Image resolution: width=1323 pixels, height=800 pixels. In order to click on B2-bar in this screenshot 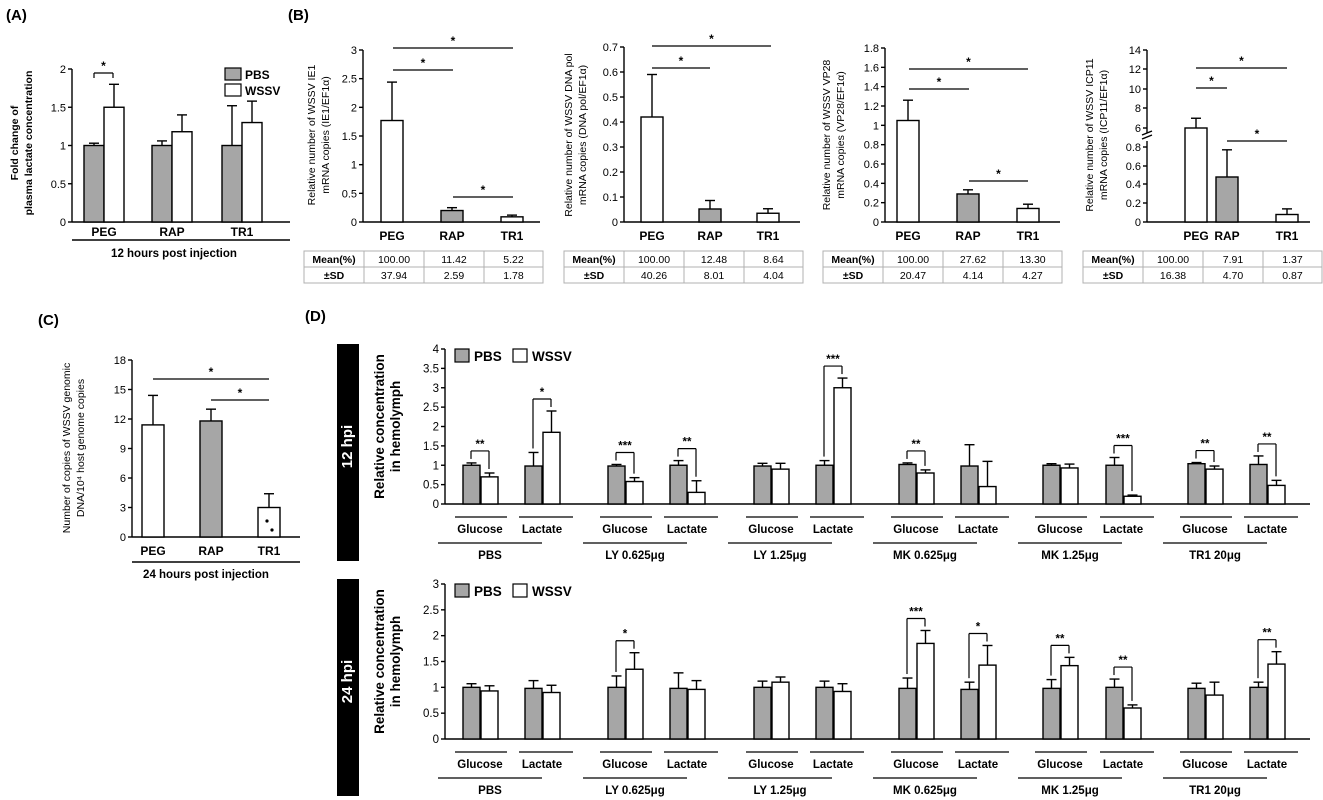, I will do `click(710, 215)`.